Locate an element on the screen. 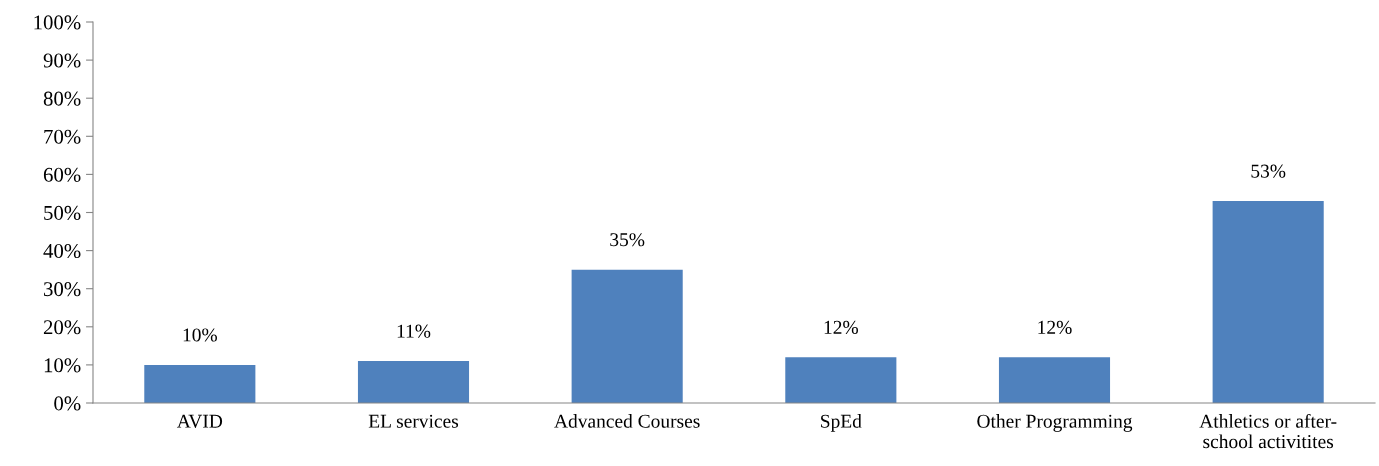 Image resolution: width=1379 pixels, height=466 pixels. data-label: 35% is located at coordinates (627, 240).